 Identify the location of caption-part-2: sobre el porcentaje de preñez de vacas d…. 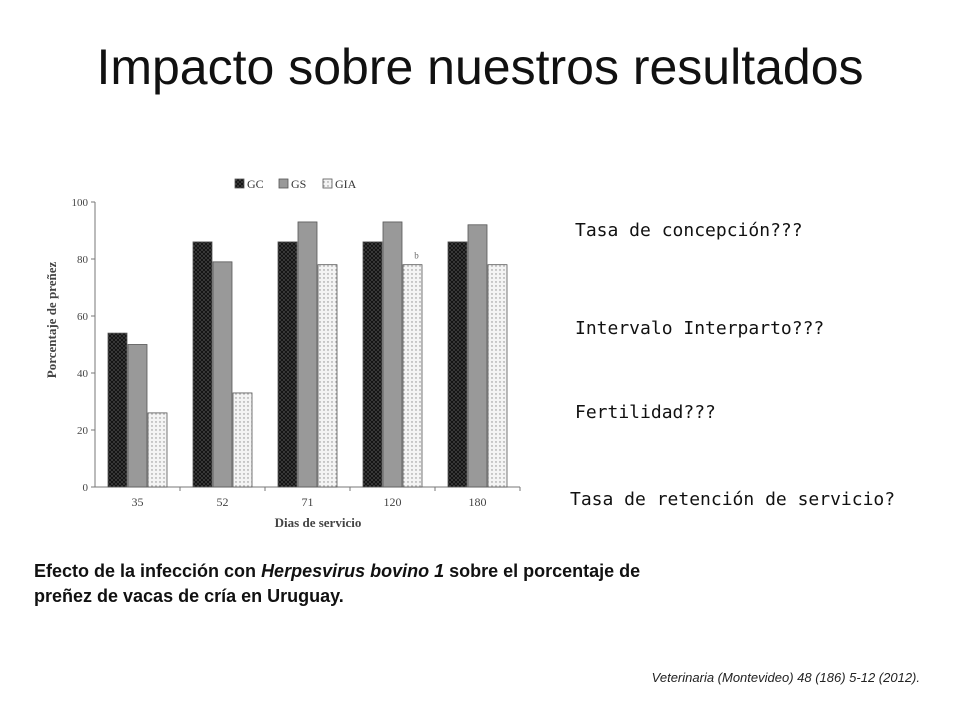
(337, 583).